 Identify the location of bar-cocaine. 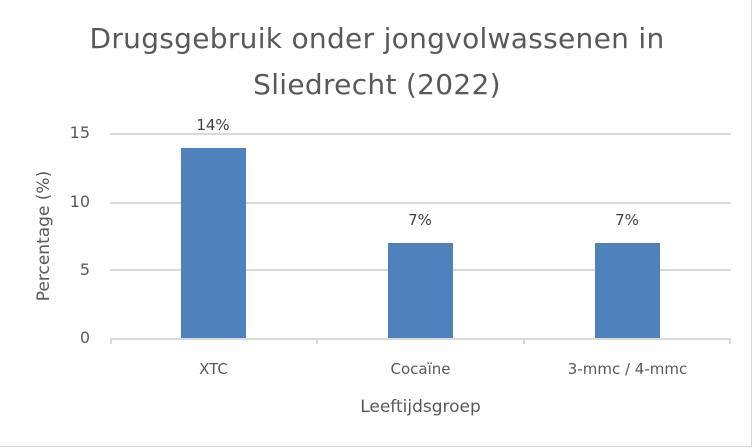
(420, 290).